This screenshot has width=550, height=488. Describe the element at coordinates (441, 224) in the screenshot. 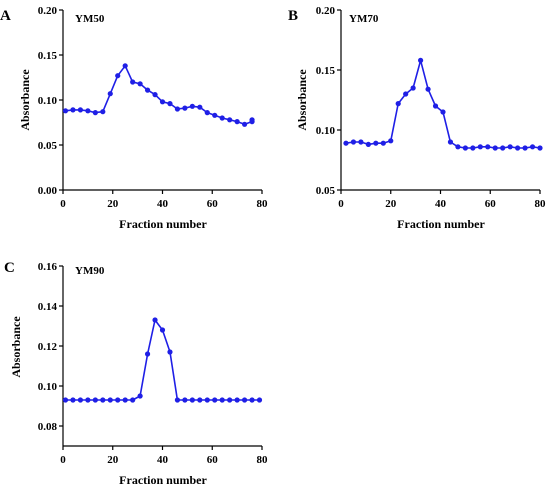

I see `panel-b-xlabel: Fraction number` at that location.